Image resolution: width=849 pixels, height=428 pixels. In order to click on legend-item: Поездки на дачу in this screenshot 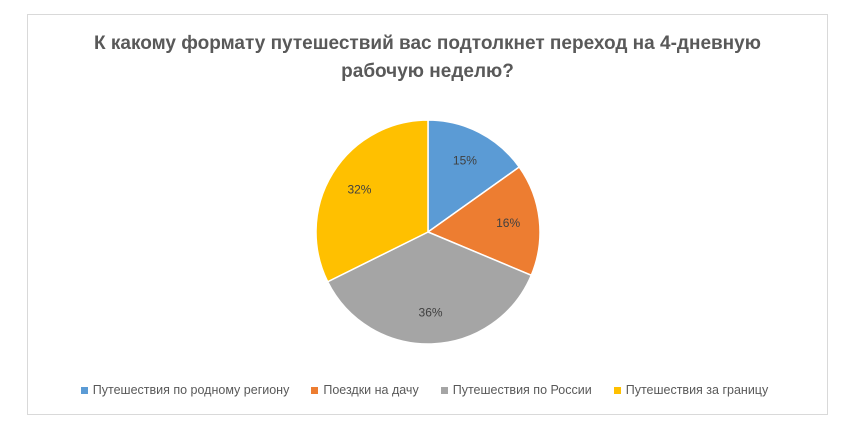, I will do `click(365, 390)`.